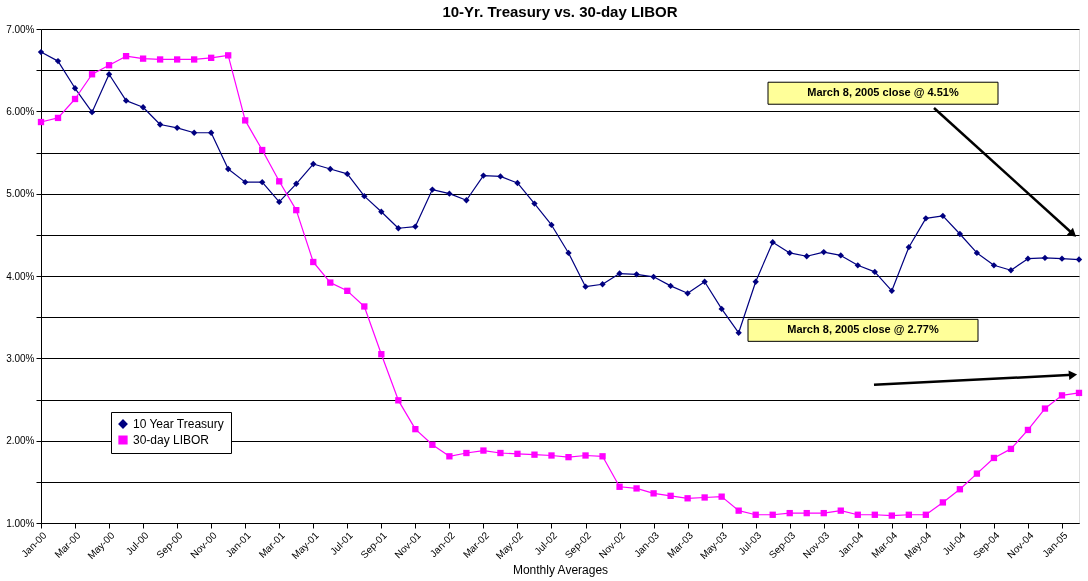 This screenshot has height=581, width=1088. Describe the element at coordinates (863, 329) in the screenshot. I see `callout1: March 8, 2005 close @ 2.77%` at that location.